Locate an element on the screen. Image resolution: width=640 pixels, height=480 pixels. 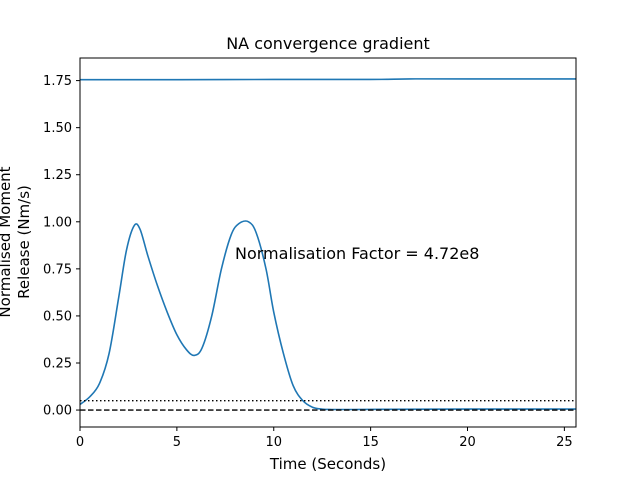
x-tick-label: 5 is located at coordinates (177, 442).